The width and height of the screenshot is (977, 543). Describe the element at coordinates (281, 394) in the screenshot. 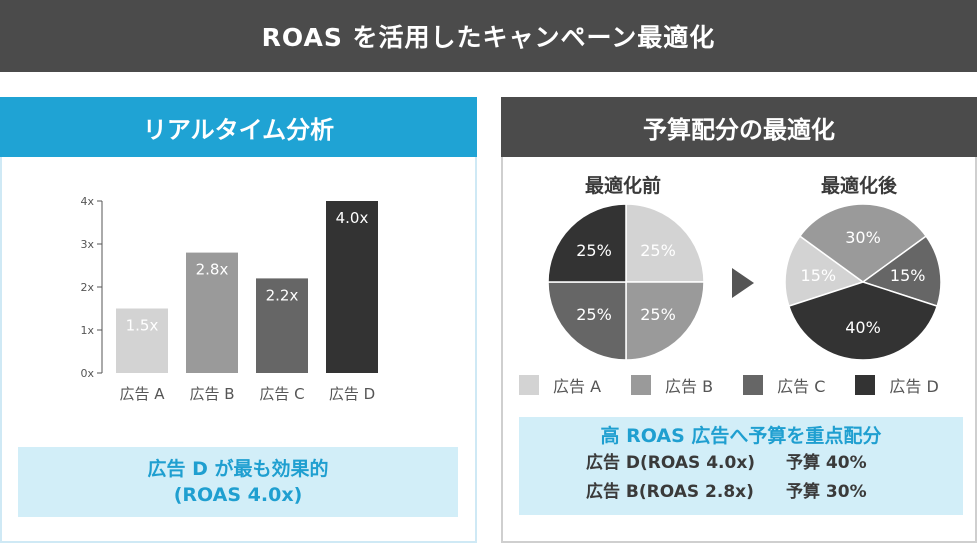

I see `x-tick-label: 広告 C` at that location.